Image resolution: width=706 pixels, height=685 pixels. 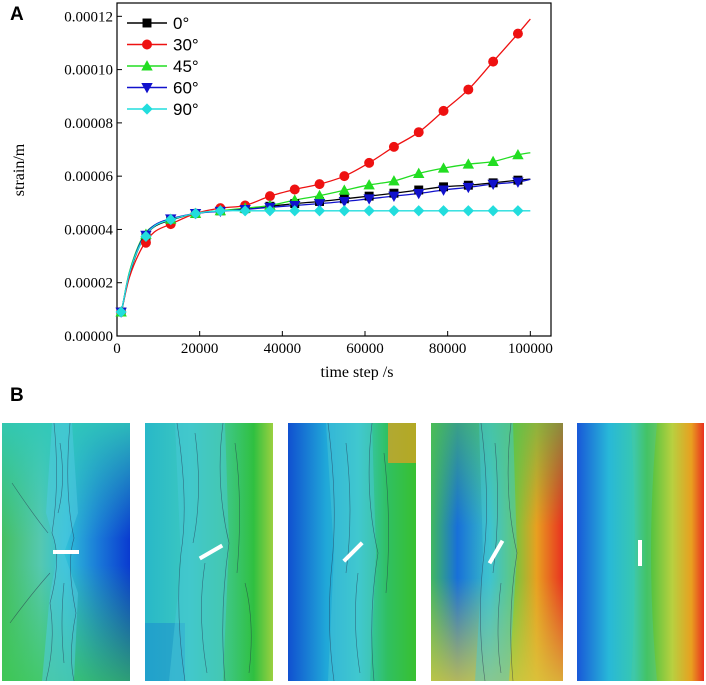 What do you see at coordinates (186, 88) in the screenshot?
I see `legend-label: 60°` at bounding box center [186, 88].